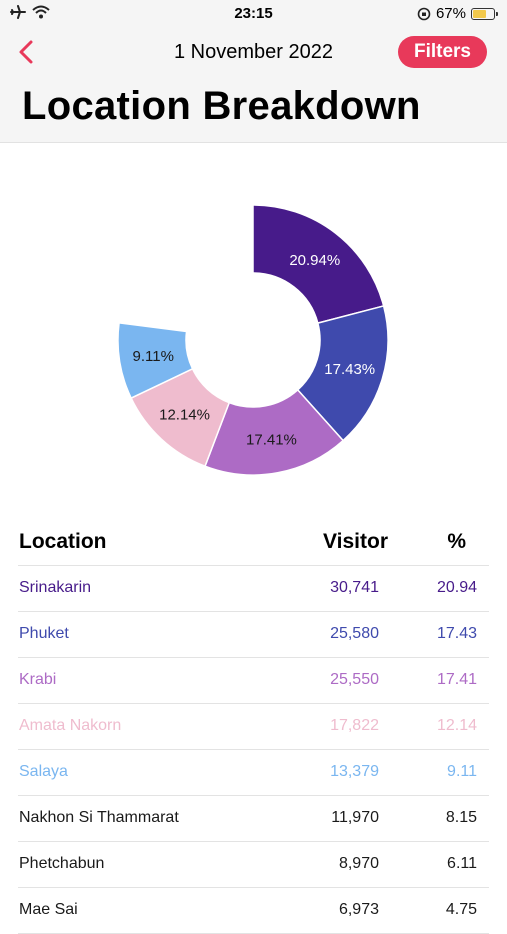 The width and height of the screenshot is (507, 934). What do you see at coordinates (99, 817) in the screenshot?
I see `location-cell: Nakhon Si Thammarat` at bounding box center [99, 817].